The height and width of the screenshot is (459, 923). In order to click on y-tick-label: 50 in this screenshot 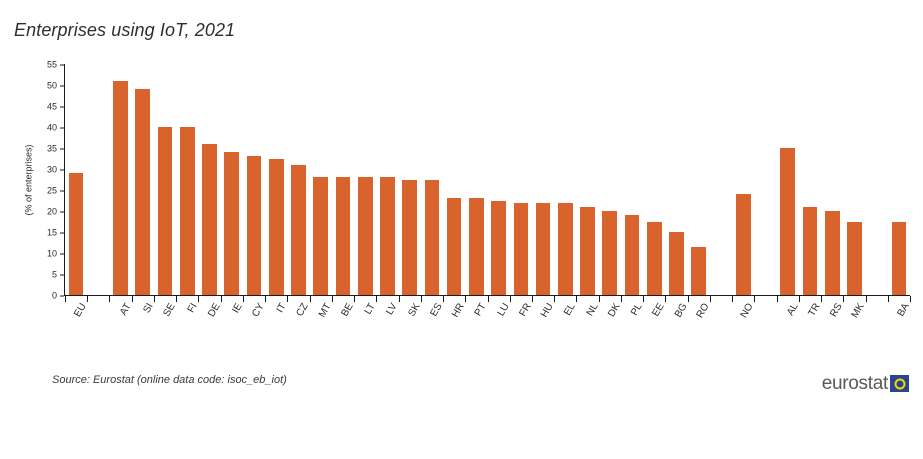, I will do `click(51, 85)`.